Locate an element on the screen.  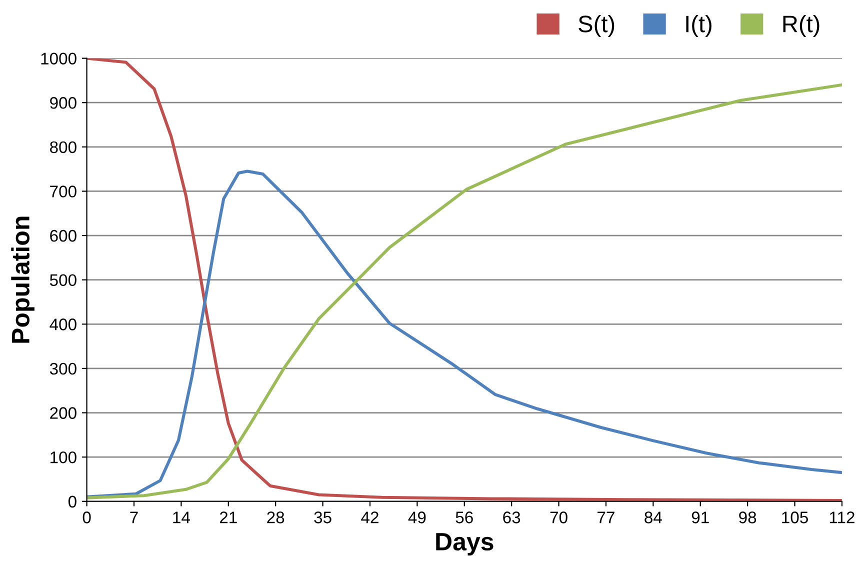
y-tick-label: 700 is located at coordinates (63, 192).